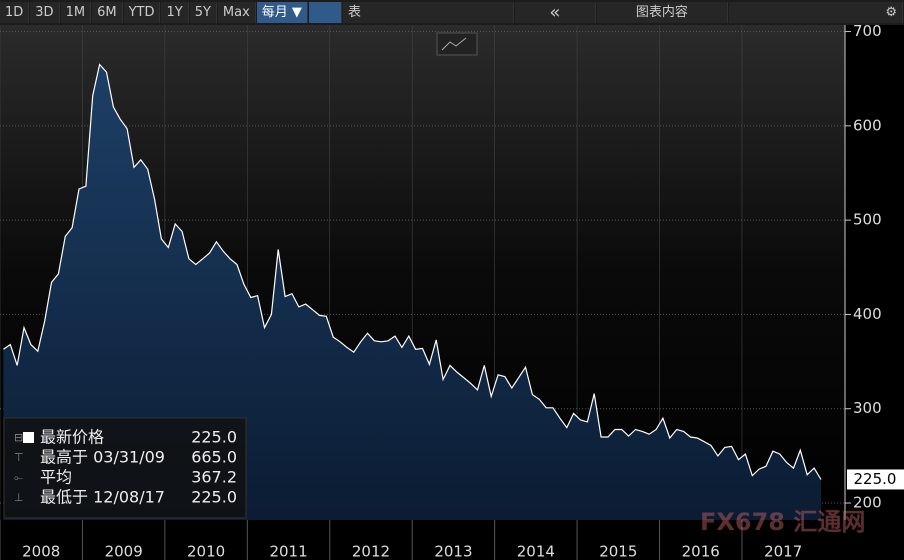 Image resolution: width=904 pixels, height=560 pixels. What do you see at coordinates (15, 12) in the screenshot?
I see `range-button: 1D` at bounding box center [15, 12].